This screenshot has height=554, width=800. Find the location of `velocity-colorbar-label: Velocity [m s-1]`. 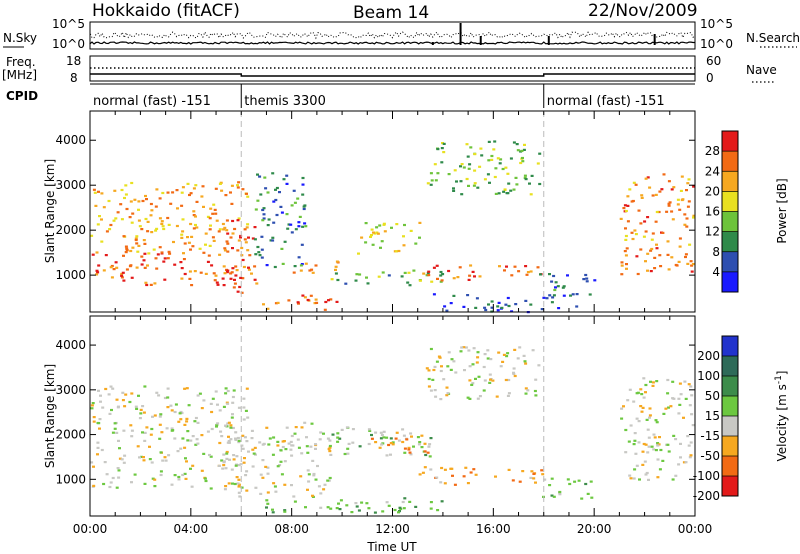

velocity-colorbar-label: Velocity [m s-1] is located at coordinates (781, 416).